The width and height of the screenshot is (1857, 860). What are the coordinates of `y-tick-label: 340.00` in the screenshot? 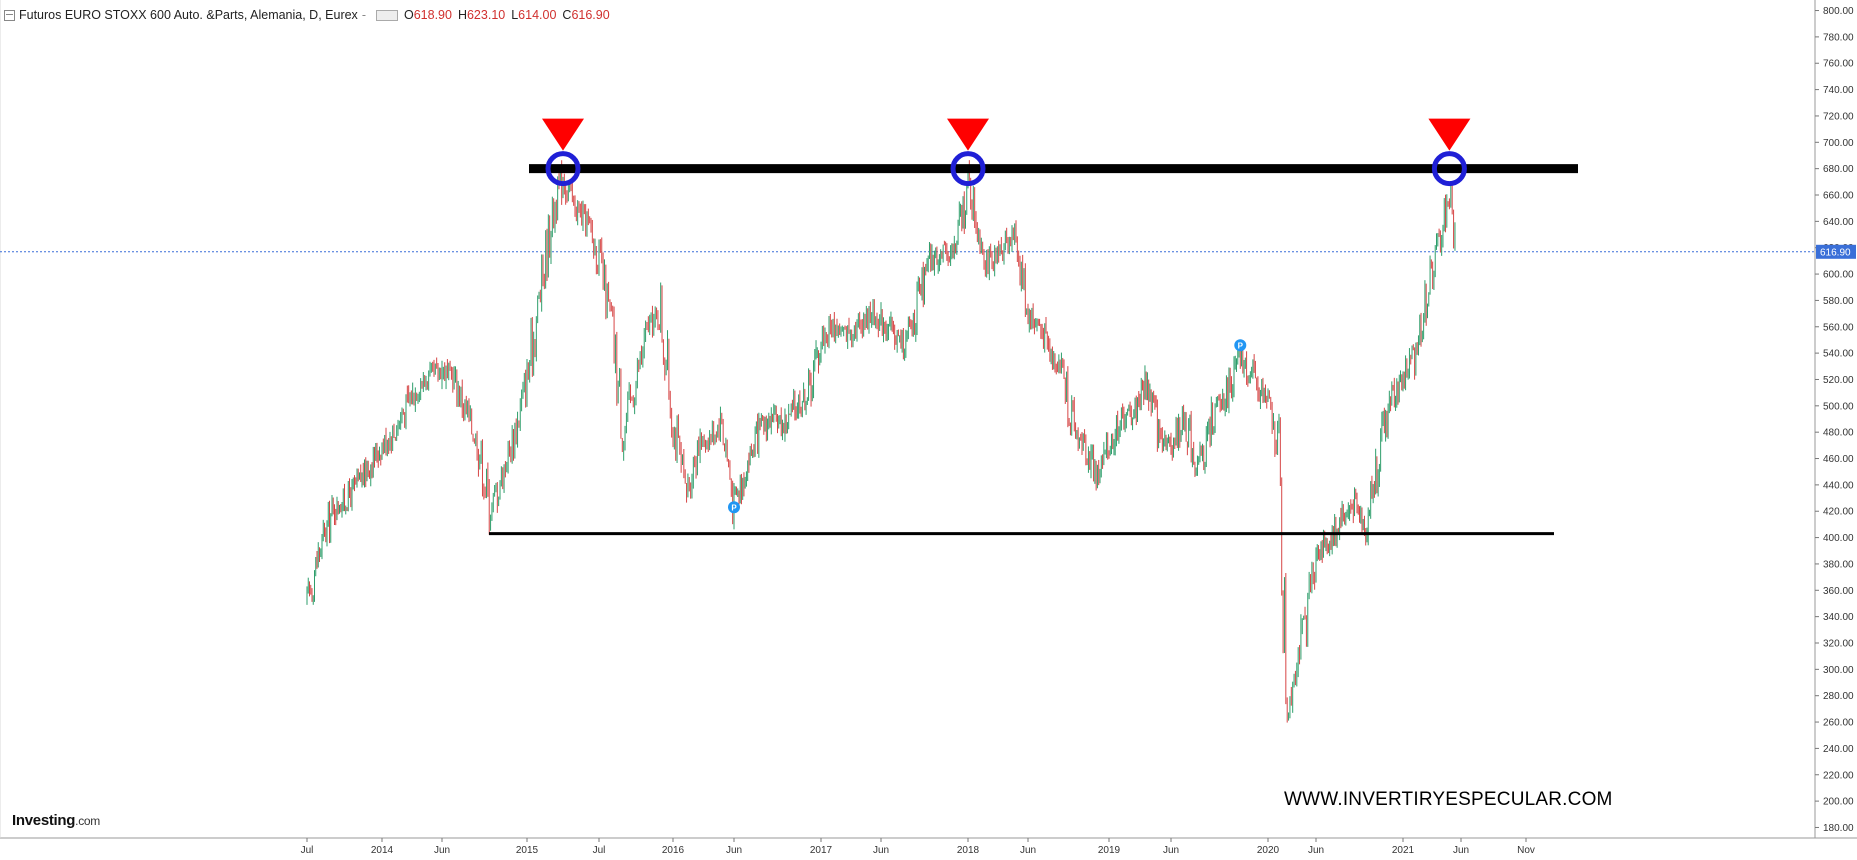 It's located at (1838, 617).